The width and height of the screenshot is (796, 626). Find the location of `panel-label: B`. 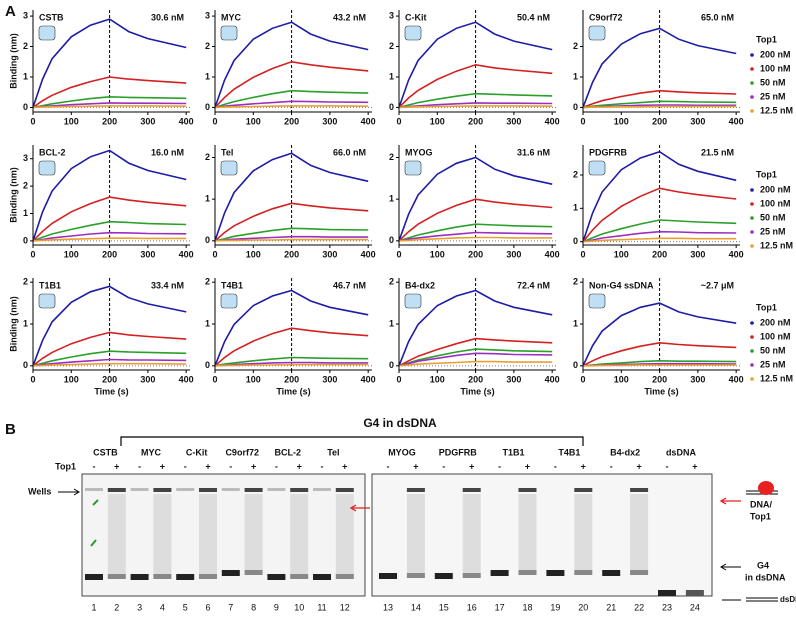

panel-label: B is located at coordinates (10, 429).